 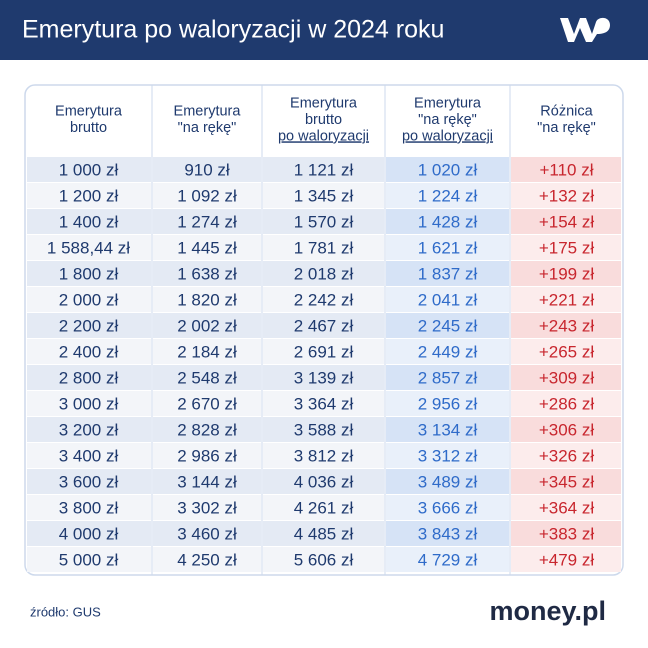 I want to click on cell: 1 781 zł, so click(x=324, y=247).